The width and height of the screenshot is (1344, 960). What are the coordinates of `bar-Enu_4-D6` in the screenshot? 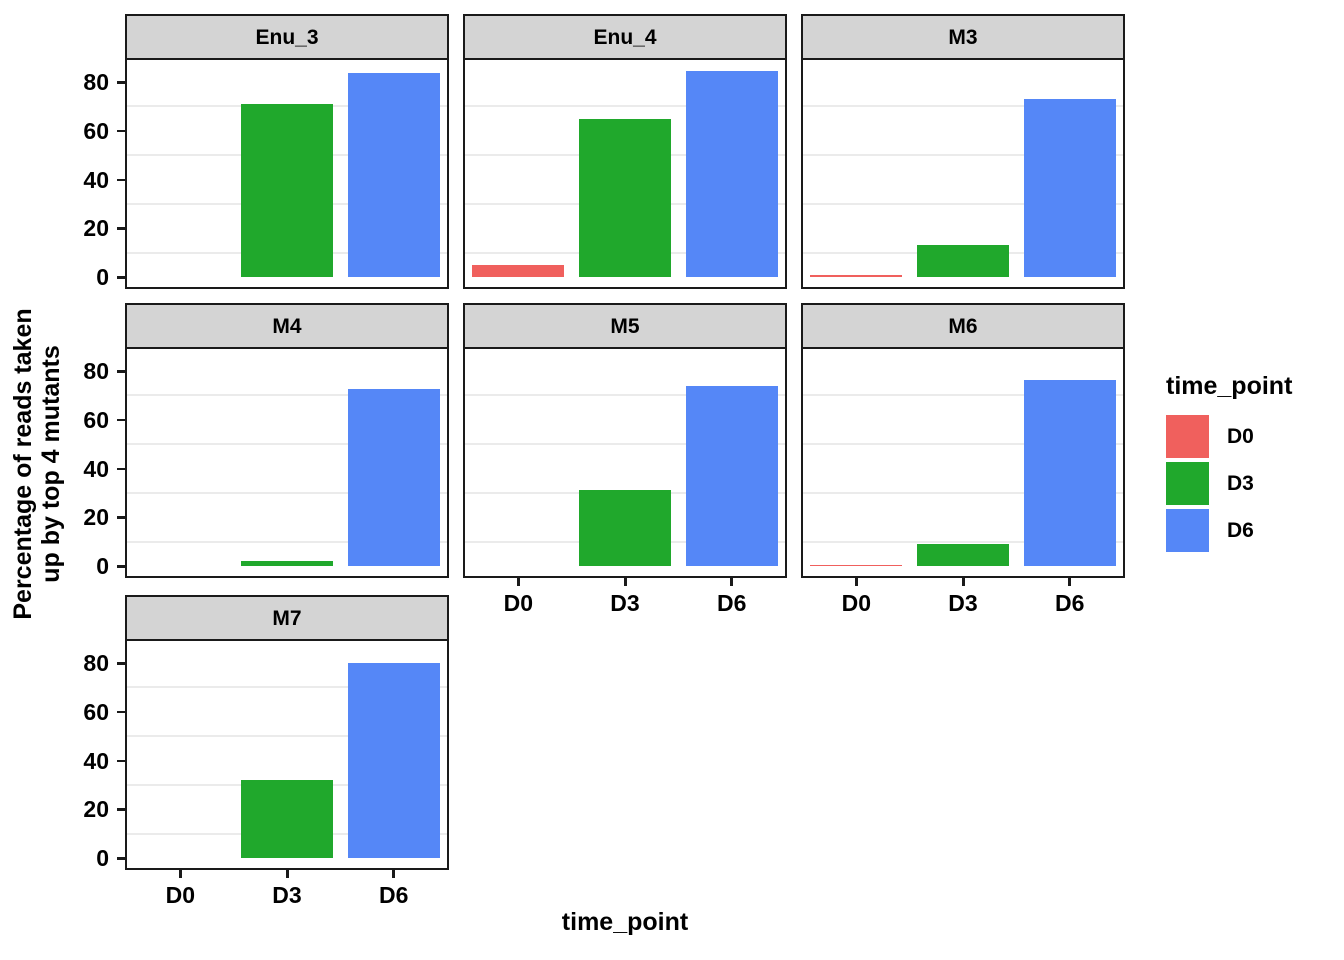 It's located at (731, 174).